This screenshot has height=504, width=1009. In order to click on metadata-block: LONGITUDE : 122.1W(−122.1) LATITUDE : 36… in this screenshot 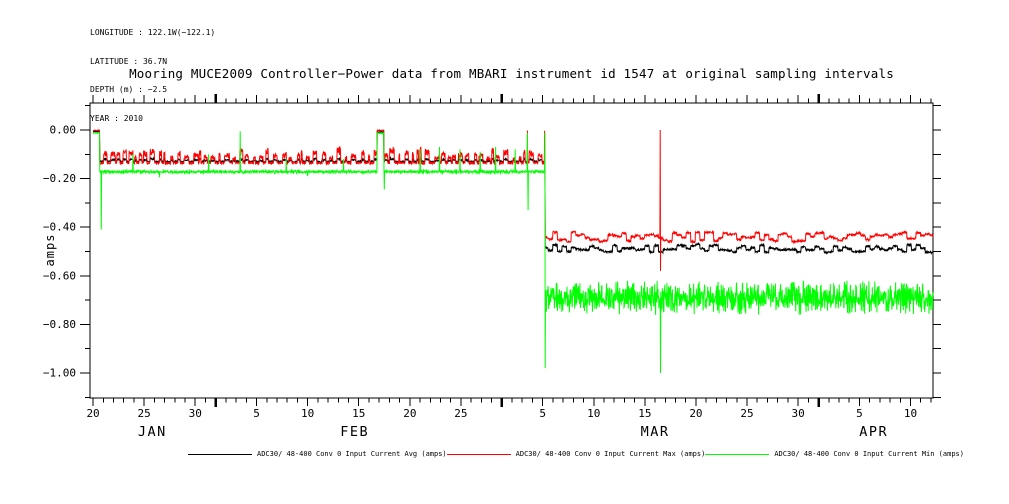, I will do `click(152, 71)`.